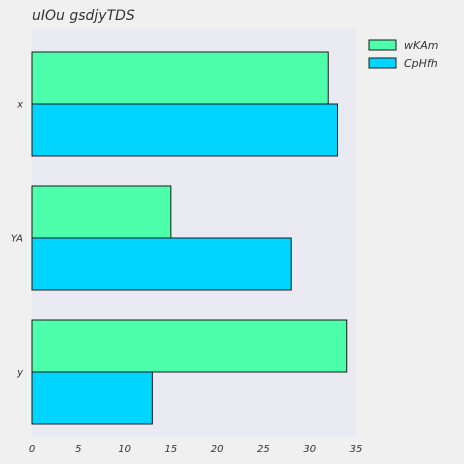  Describe the element at coordinates (124, 449) in the screenshot. I see `x-tick-label: 10` at that location.